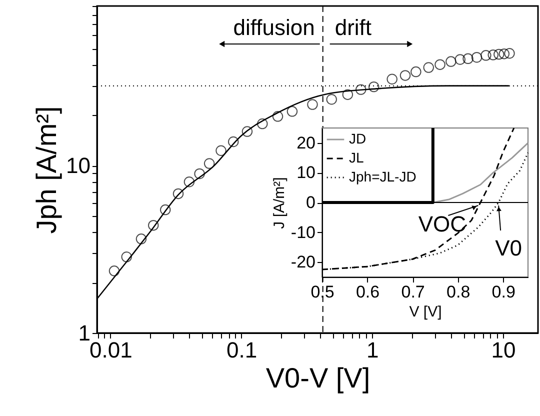 This screenshot has height=416, width=540. Describe the element at coordinates (425, 312) in the screenshot. I see `x-axis-title: V [V]` at that location.